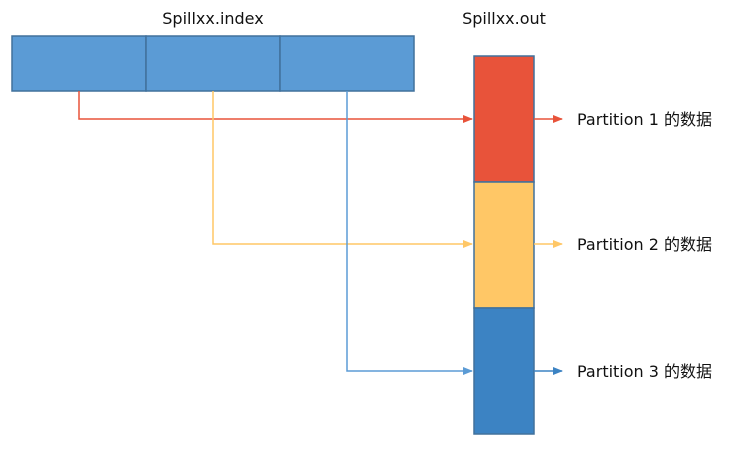 Image resolution: width=740 pixels, height=452 pixels. I want to click on index-file-title: Spillxx.index, so click(212, 18).